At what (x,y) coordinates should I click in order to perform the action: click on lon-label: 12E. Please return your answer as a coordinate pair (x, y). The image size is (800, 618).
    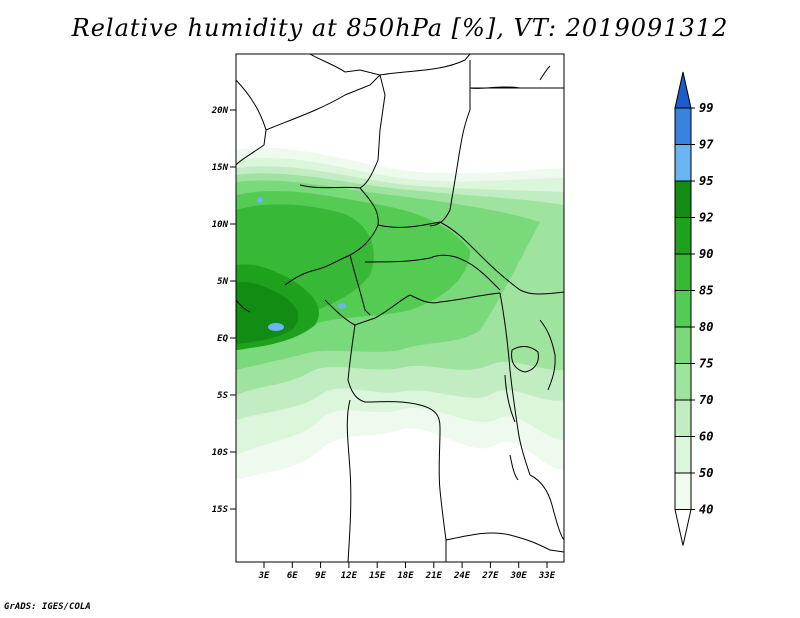
    Looking at the image, I should click on (349, 576).